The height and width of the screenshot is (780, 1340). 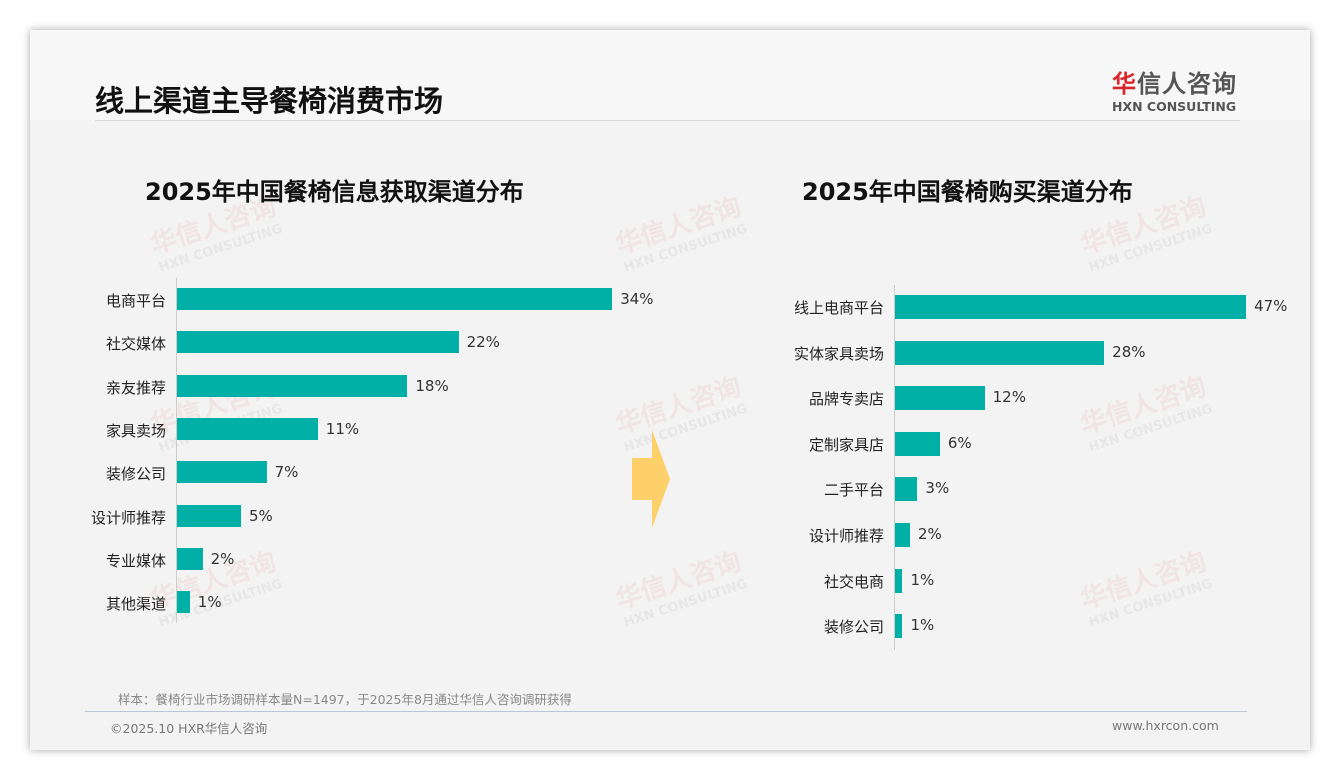 I want to click on category-label: 实体家具卖场, so click(x=838, y=353).